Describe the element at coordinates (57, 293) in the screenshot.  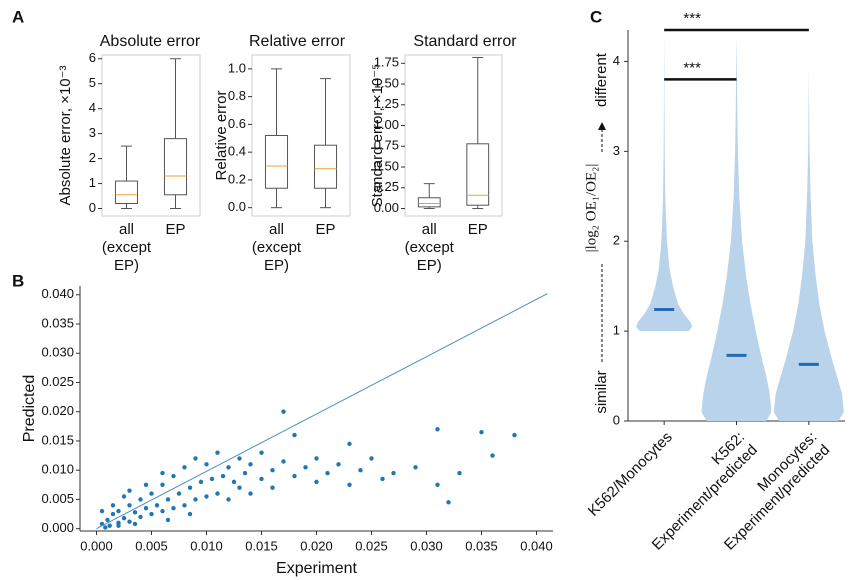
I see `y-tick-label: 0.040` at that location.